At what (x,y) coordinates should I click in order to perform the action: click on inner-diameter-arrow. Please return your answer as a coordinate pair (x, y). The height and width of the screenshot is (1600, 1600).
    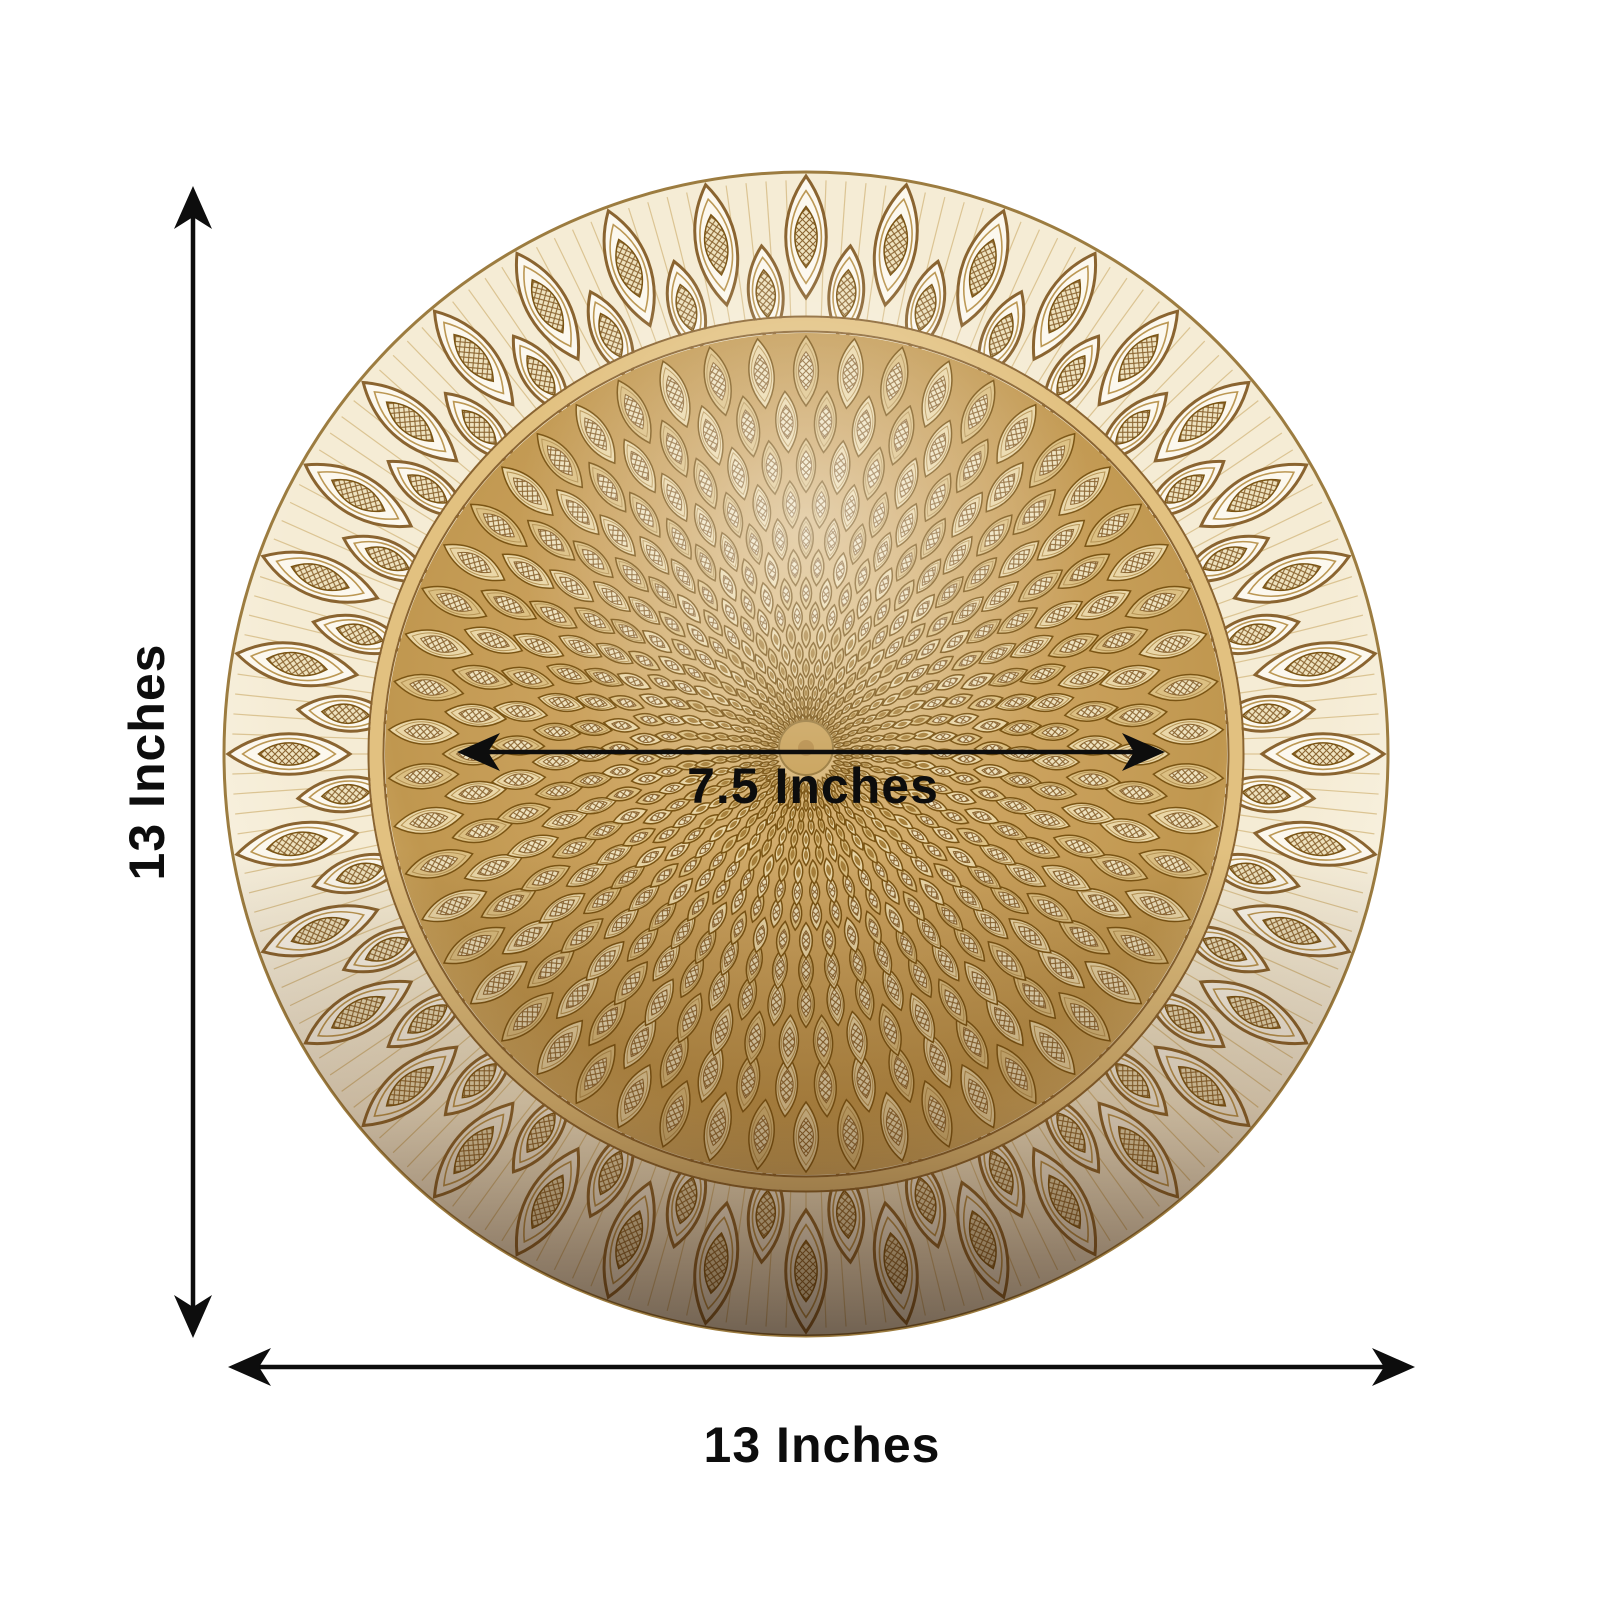
    Looking at the image, I should click on (811, 752).